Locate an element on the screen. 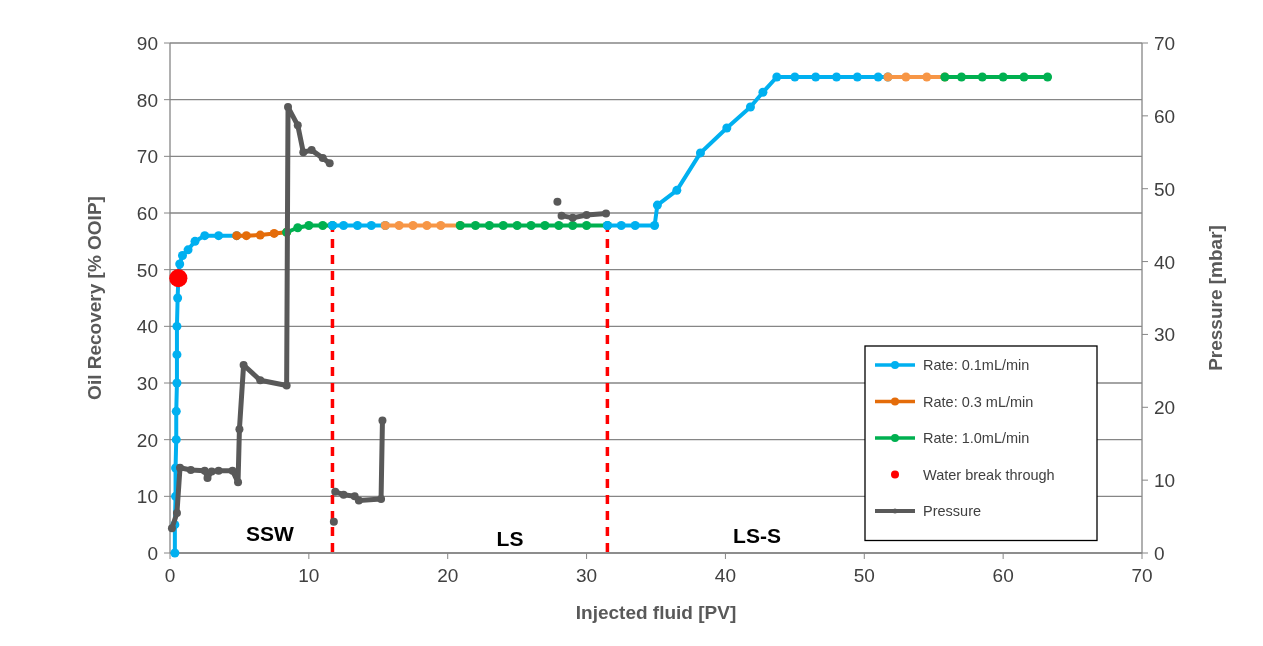  y-tick-label: 40 is located at coordinates (147, 327).